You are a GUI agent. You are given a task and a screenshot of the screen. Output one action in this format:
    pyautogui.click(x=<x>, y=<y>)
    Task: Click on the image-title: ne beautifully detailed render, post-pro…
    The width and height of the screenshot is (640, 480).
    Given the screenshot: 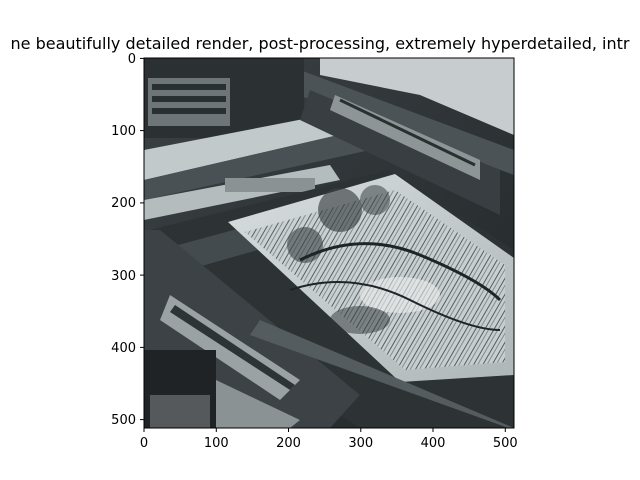 What is the action you would take?
    pyautogui.click(x=320, y=43)
    